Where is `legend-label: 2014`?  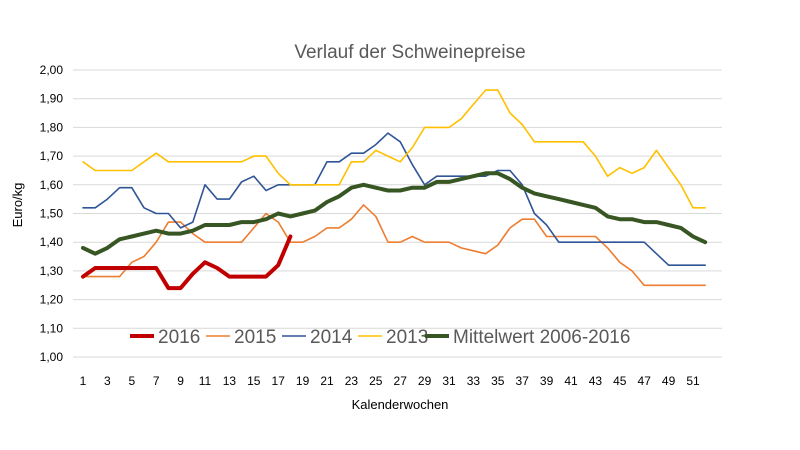 legend-label: 2014 is located at coordinates (331, 337).